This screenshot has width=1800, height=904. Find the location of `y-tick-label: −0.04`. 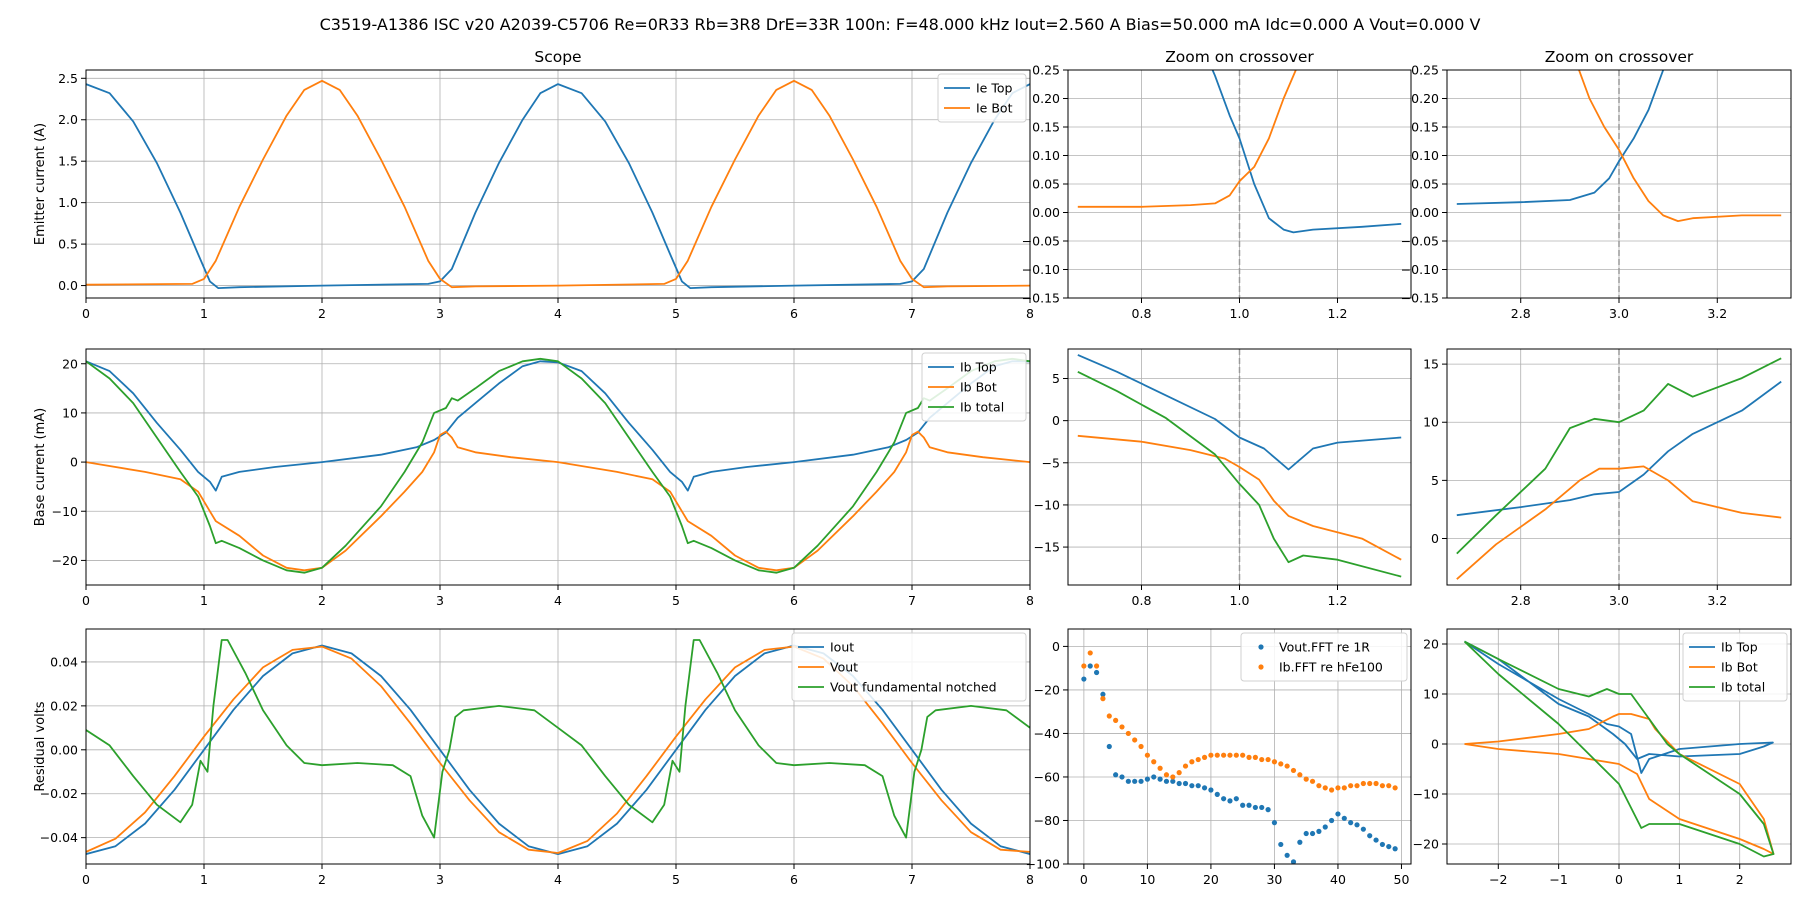

y-tick-label: −0.04 is located at coordinates (59, 837).